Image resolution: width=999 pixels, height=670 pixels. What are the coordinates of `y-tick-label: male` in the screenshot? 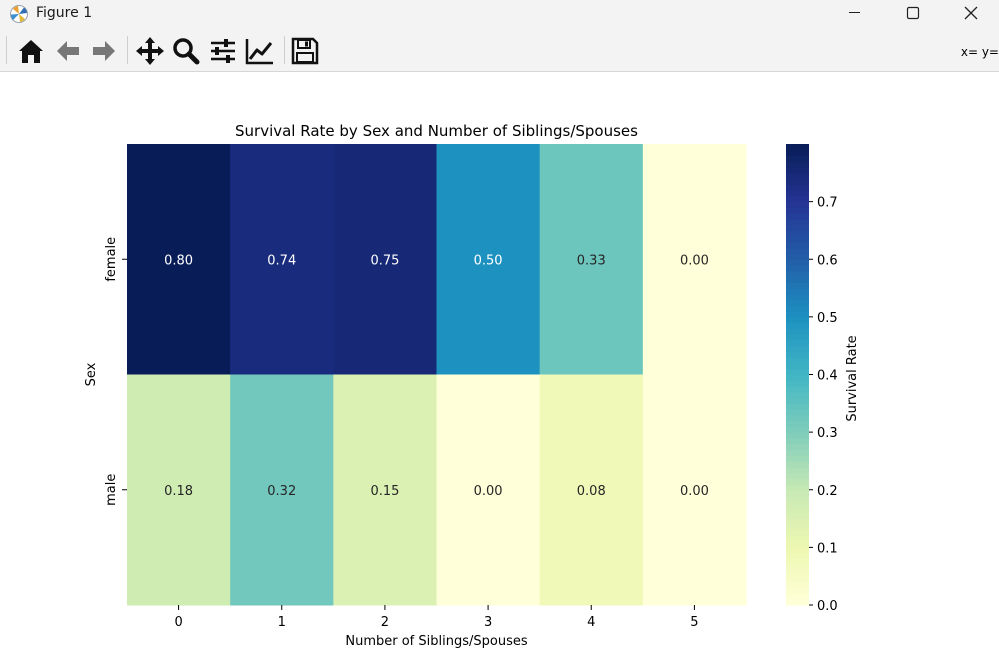 It's located at (111, 490).